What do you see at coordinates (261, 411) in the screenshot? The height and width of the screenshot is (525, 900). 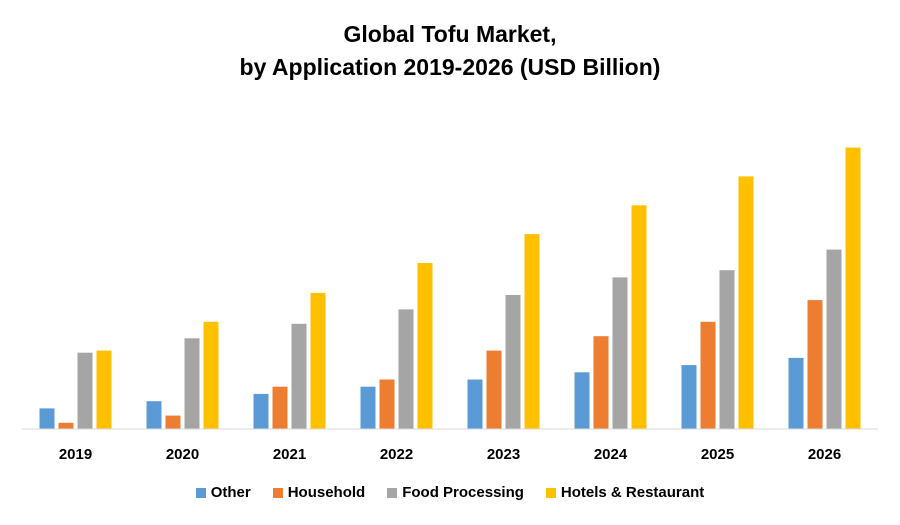 I see `bar-other-2021` at bounding box center [261, 411].